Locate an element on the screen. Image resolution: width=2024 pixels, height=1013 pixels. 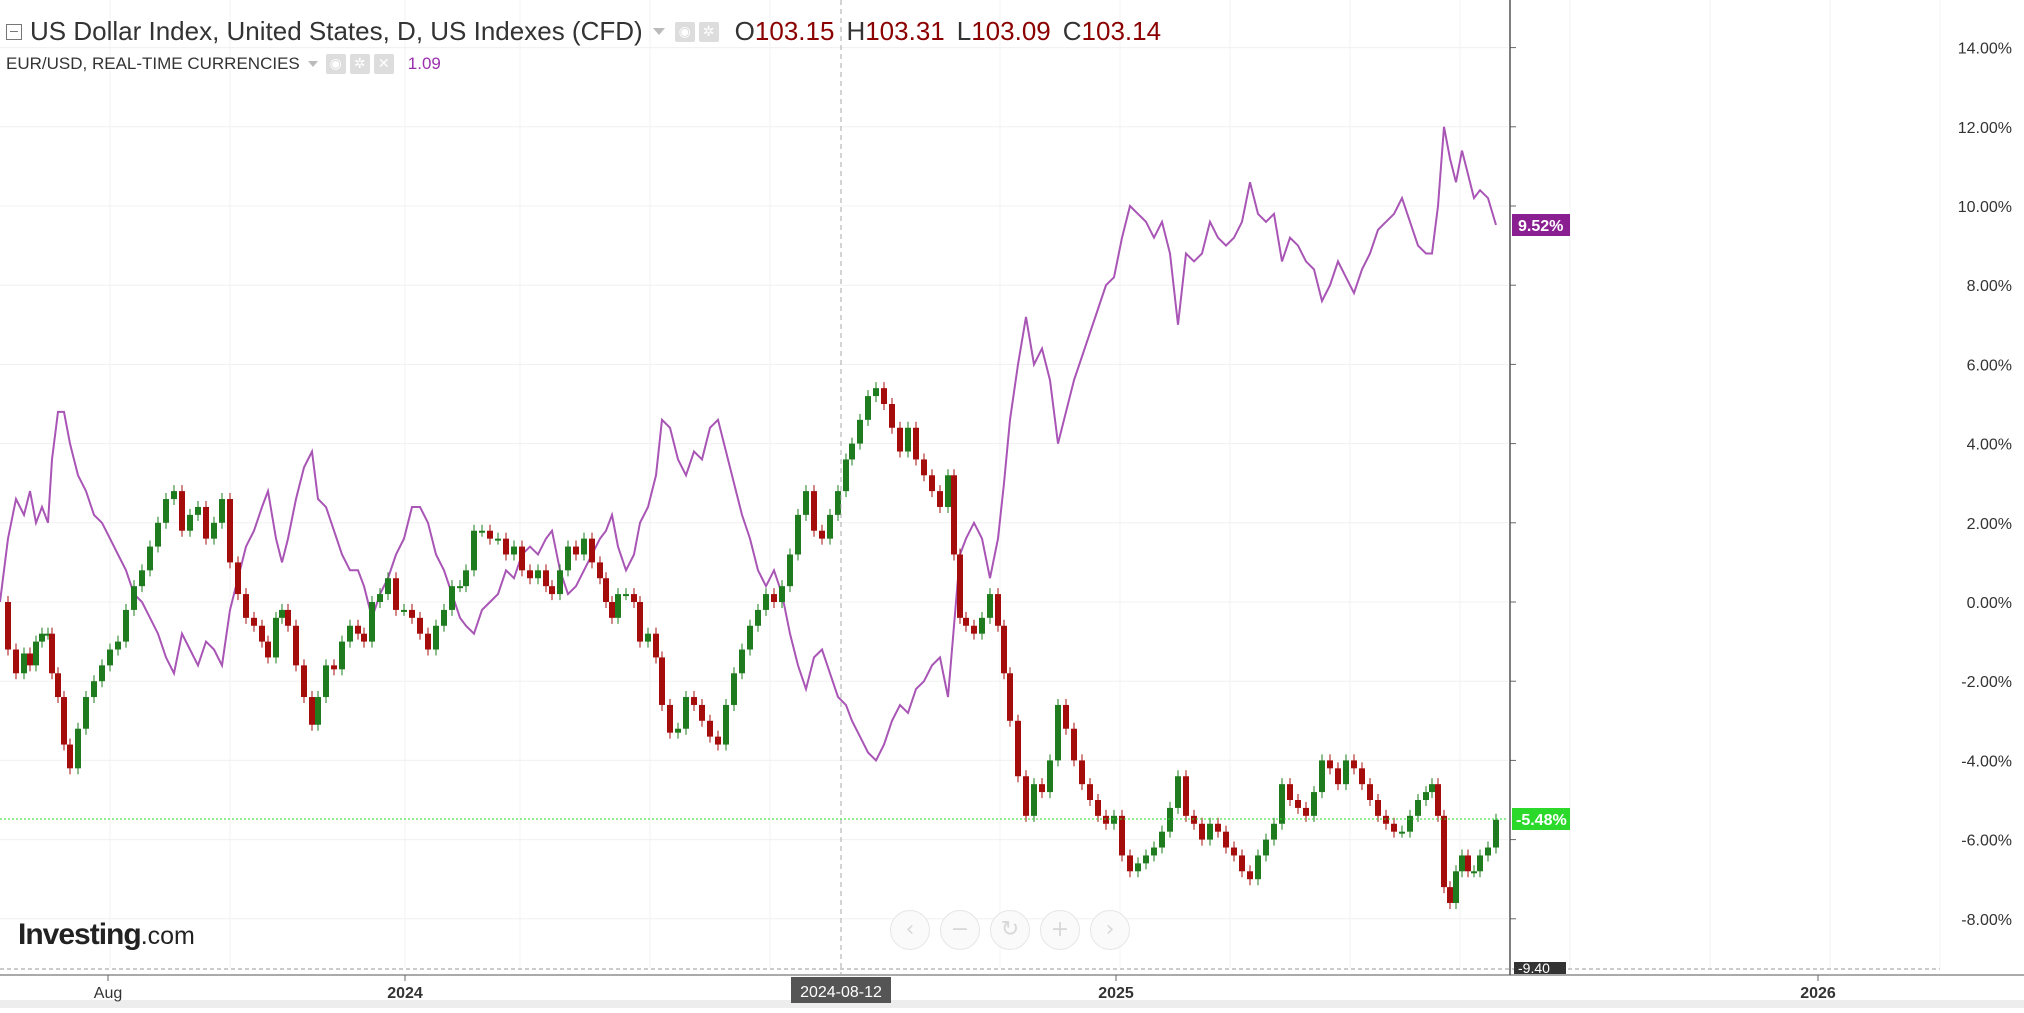
x-tick-label: 2024 is located at coordinates (405, 993).